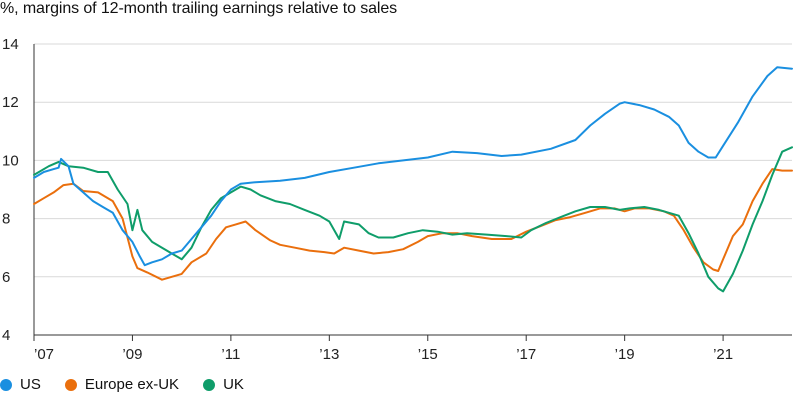 The image size is (800, 400). Describe the element at coordinates (6, 335) in the screenshot. I see `y-tick-label: 4` at that location.